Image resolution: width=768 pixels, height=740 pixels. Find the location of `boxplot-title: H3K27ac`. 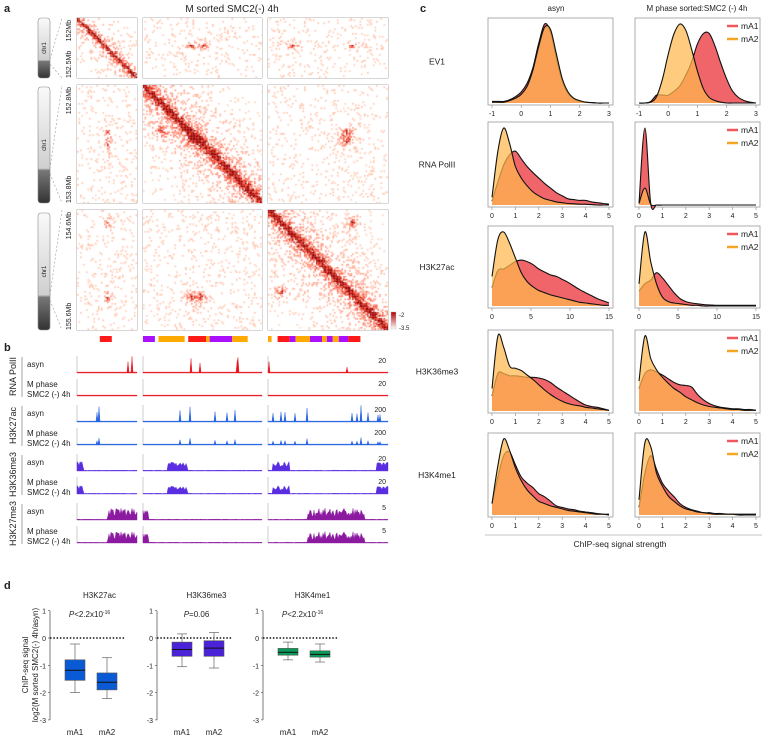

boxplot-title: H3K27ac is located at coordinates (99, 595).